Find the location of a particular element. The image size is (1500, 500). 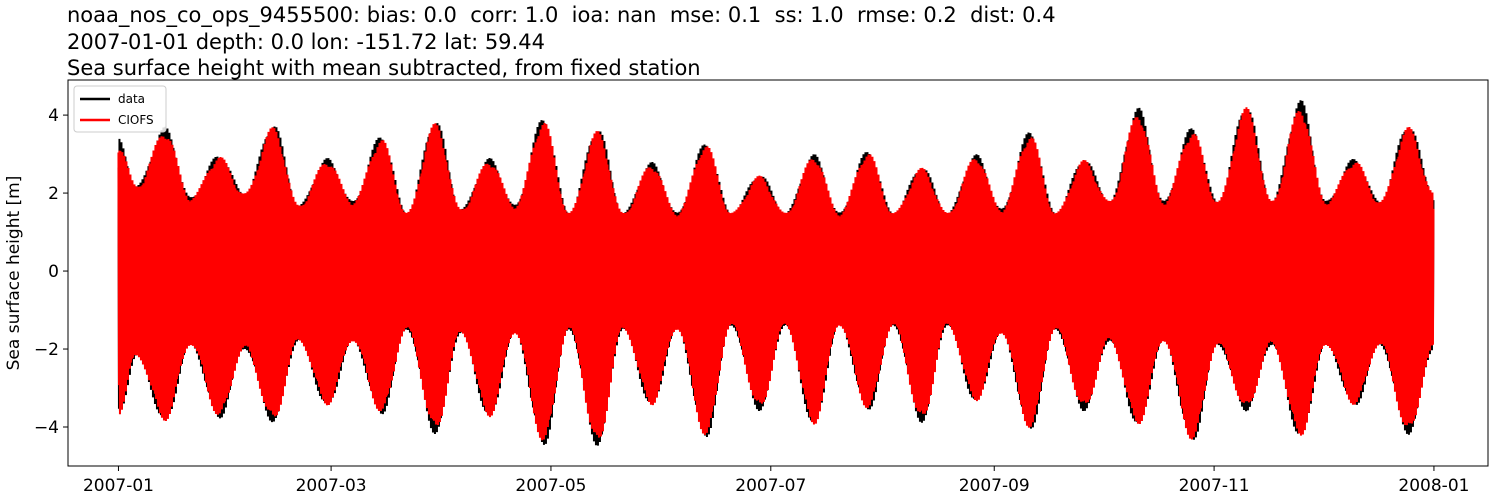

y-tick-label-1: −2 is located at coordinates (46, 350).